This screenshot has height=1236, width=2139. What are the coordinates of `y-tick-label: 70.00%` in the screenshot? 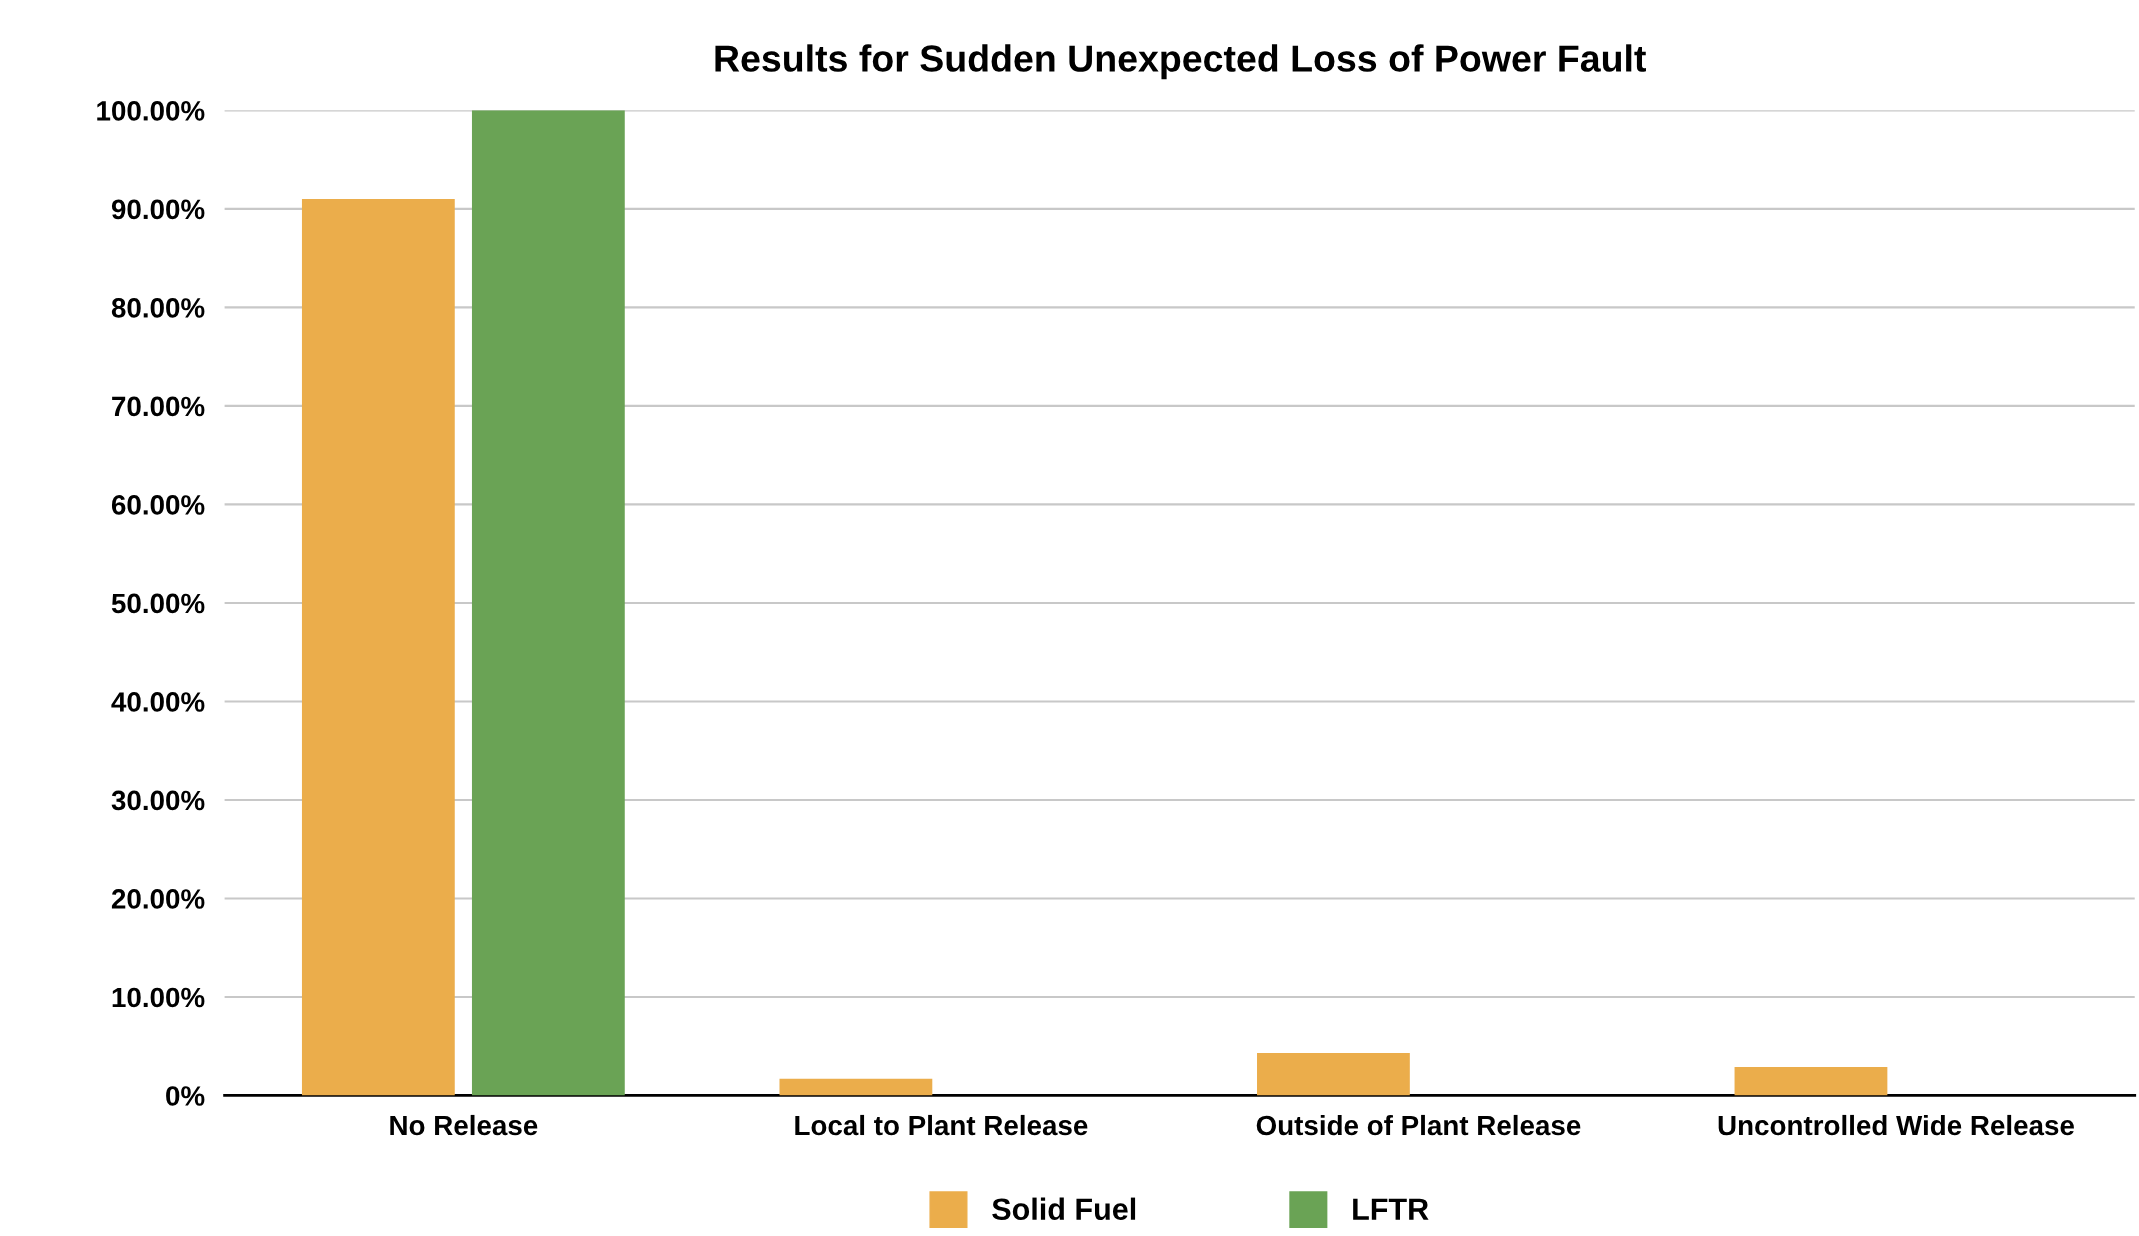 It's located at (158, 406).